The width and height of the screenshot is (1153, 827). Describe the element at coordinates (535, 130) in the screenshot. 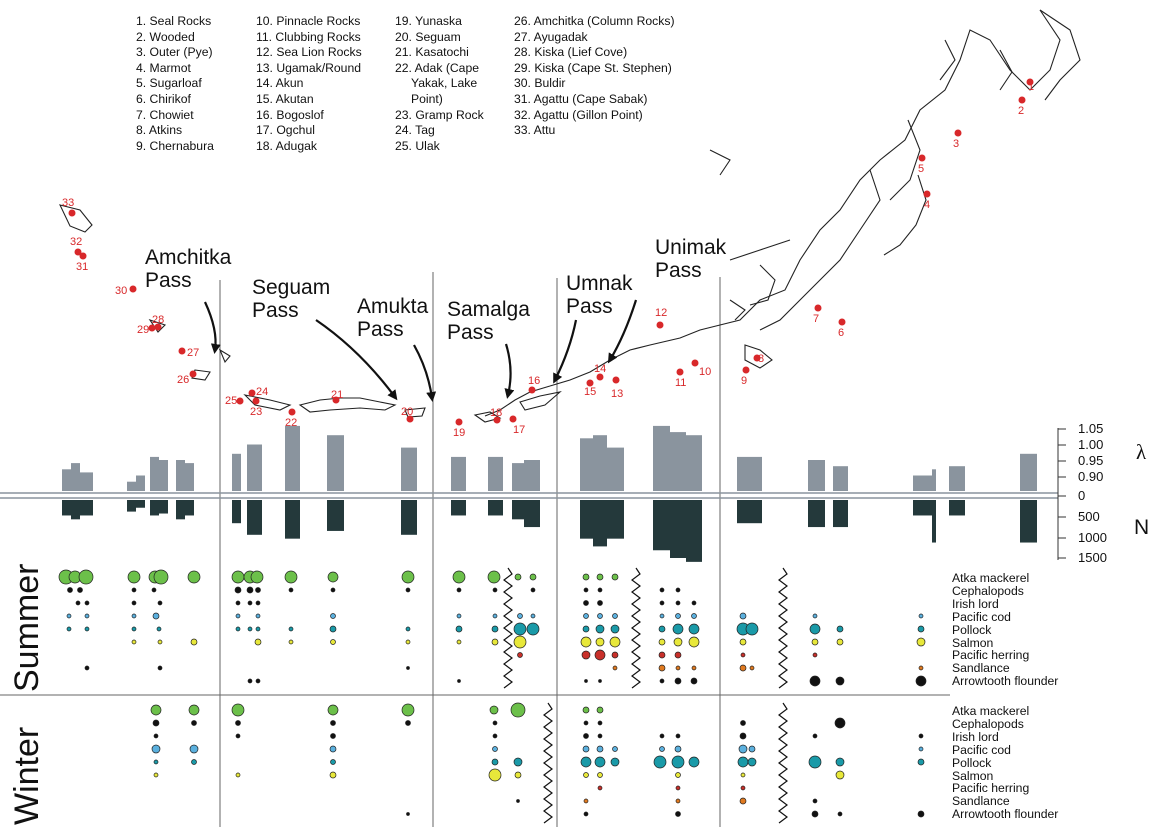

I see `colony-item: 33. Attu` at that location.